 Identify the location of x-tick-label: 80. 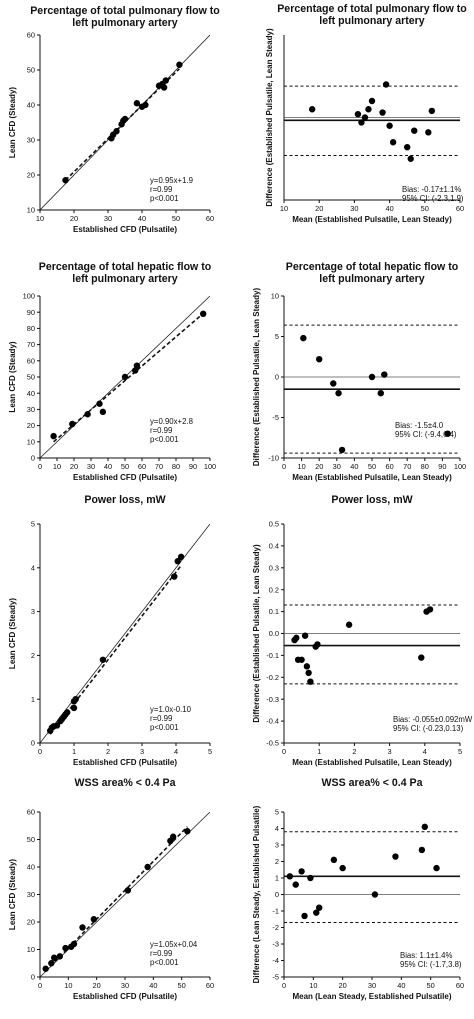
(176, 466).